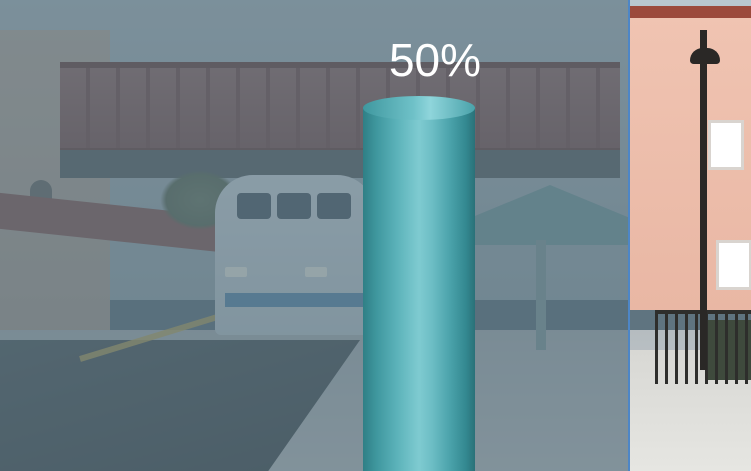  Describe the element at coordinates (629, 235) in the screenshot. I see `panel-divider` at that location.